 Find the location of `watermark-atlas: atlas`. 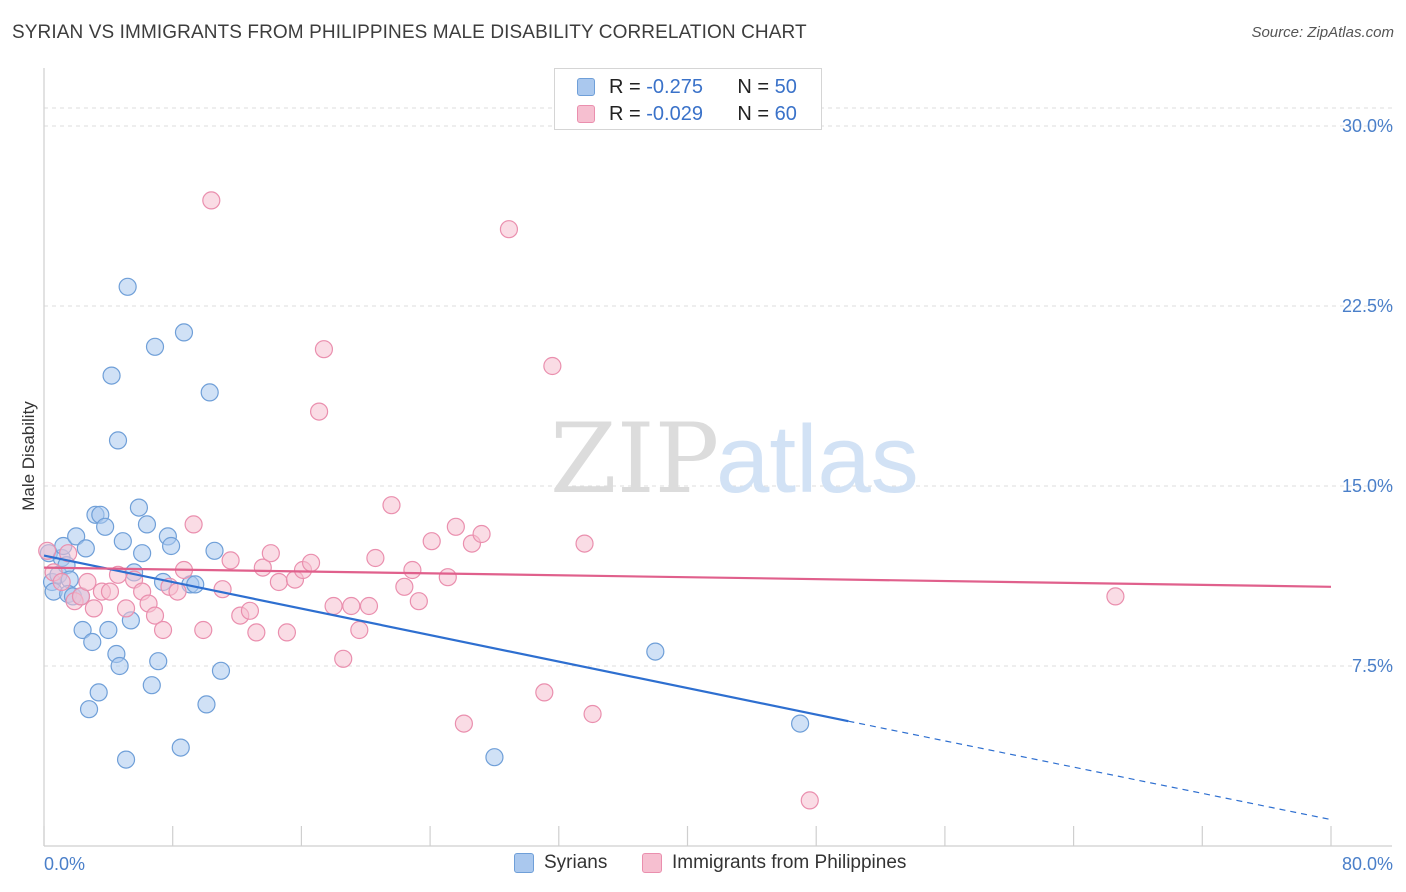

watermark-atlas: atlas is located at coordinates (817, 459).